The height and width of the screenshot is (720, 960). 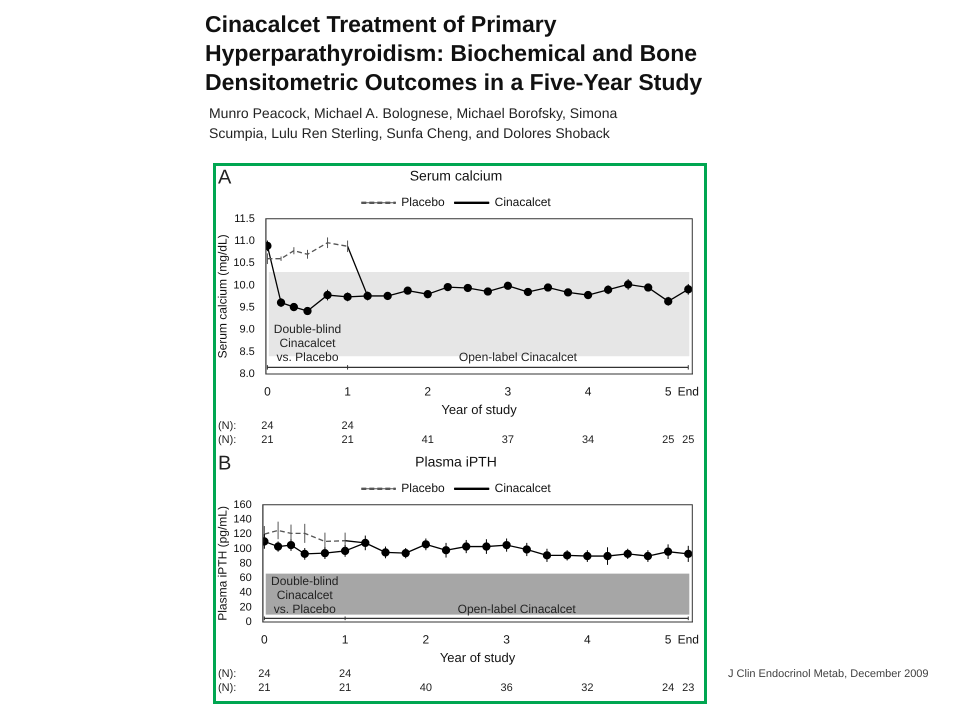 I want to click on text: 23, so click(x=688, y=688).